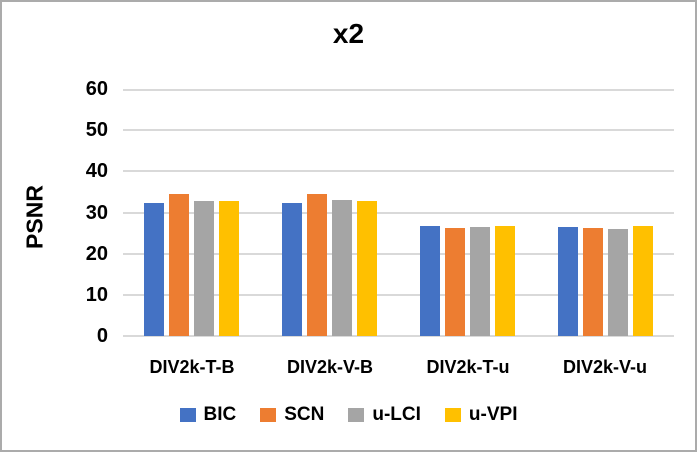 The image size is (697, 452). Describe the element at coordinates (505, 281) in the screenshot. I see `bar-u-VPI-DIV2k-T-u` at that location.